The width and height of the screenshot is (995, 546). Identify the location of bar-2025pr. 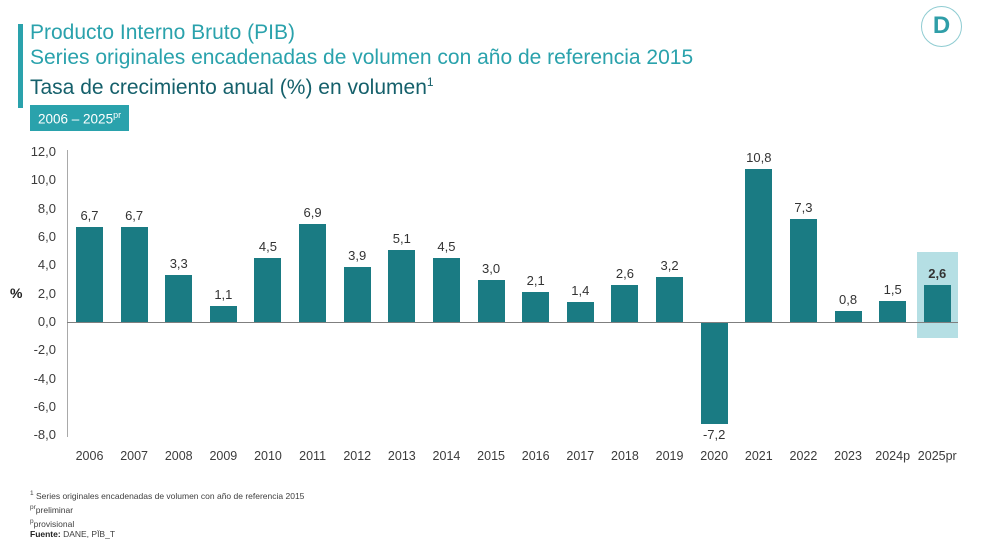
(937, 303).